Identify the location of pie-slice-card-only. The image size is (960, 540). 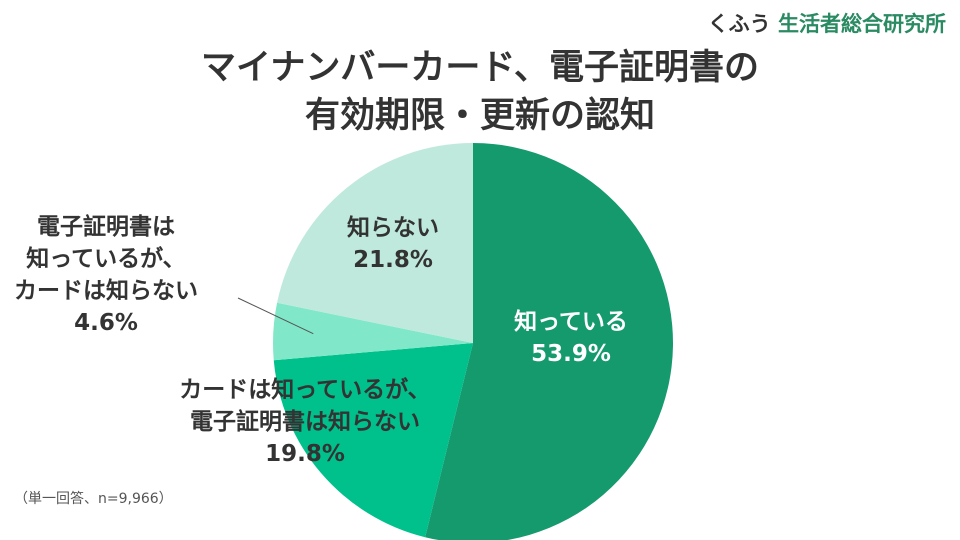
(373, 440).